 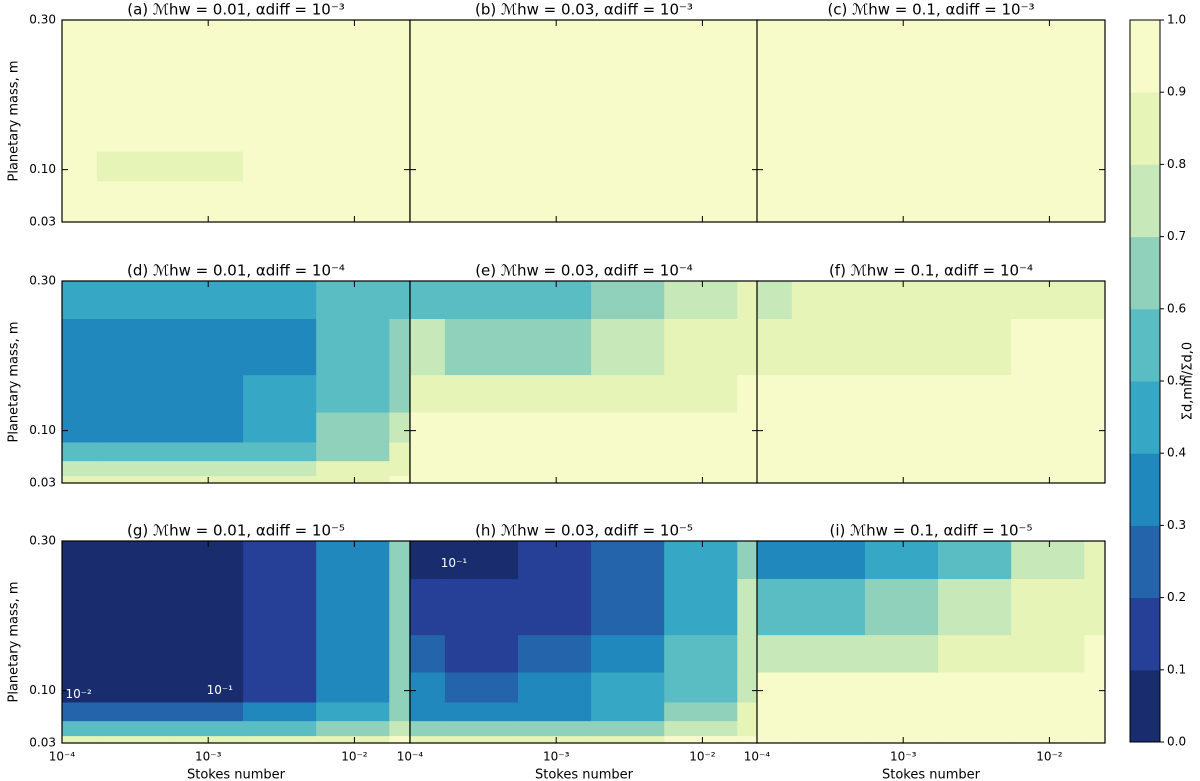 What do you see at coordinates (42, 281) in the screenshot?
I see `y-tick-label: 0.30` at bounding box center [42, 281].